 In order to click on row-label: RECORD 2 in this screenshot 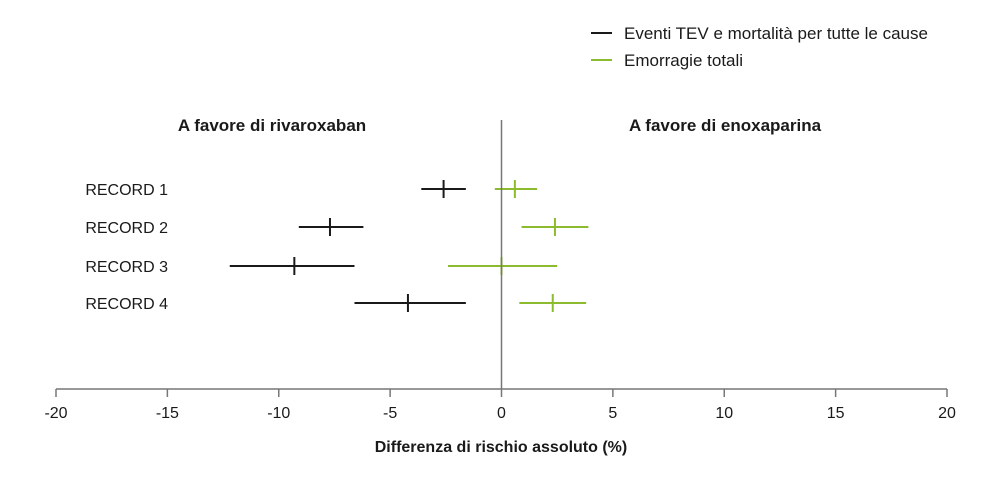, I will do `click(126, 228)`.